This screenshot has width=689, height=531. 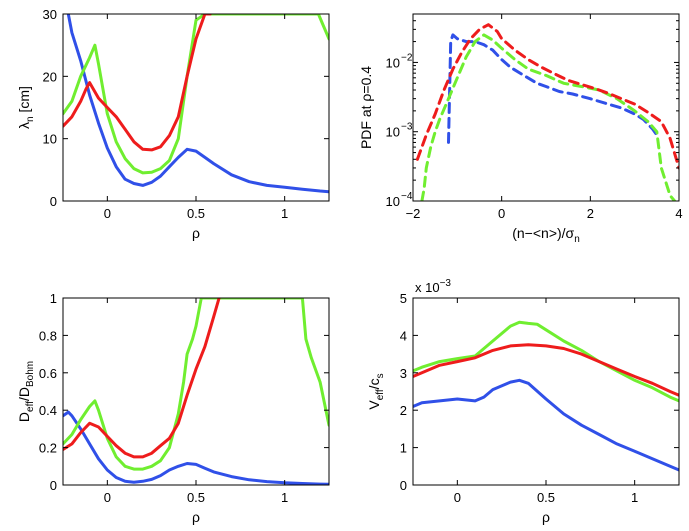 What do you see at coordinates (403, 373) in the screenshot?
I see `y-tick-label: 3` at bounding box center [403, 373].